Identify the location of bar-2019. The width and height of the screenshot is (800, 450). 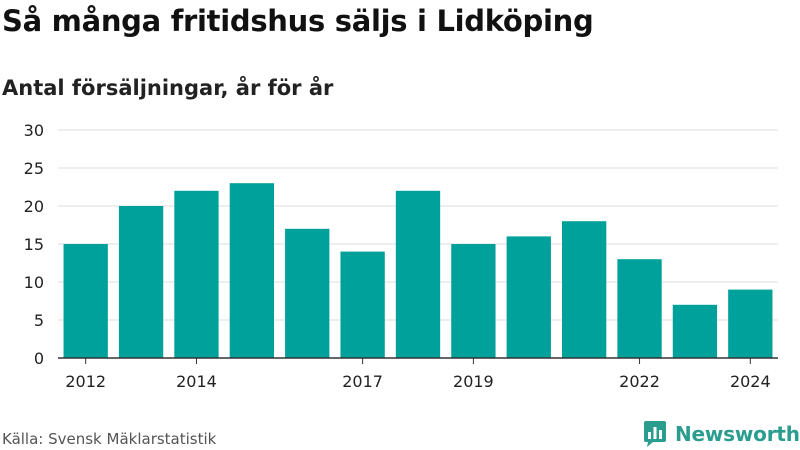
(473, 301).